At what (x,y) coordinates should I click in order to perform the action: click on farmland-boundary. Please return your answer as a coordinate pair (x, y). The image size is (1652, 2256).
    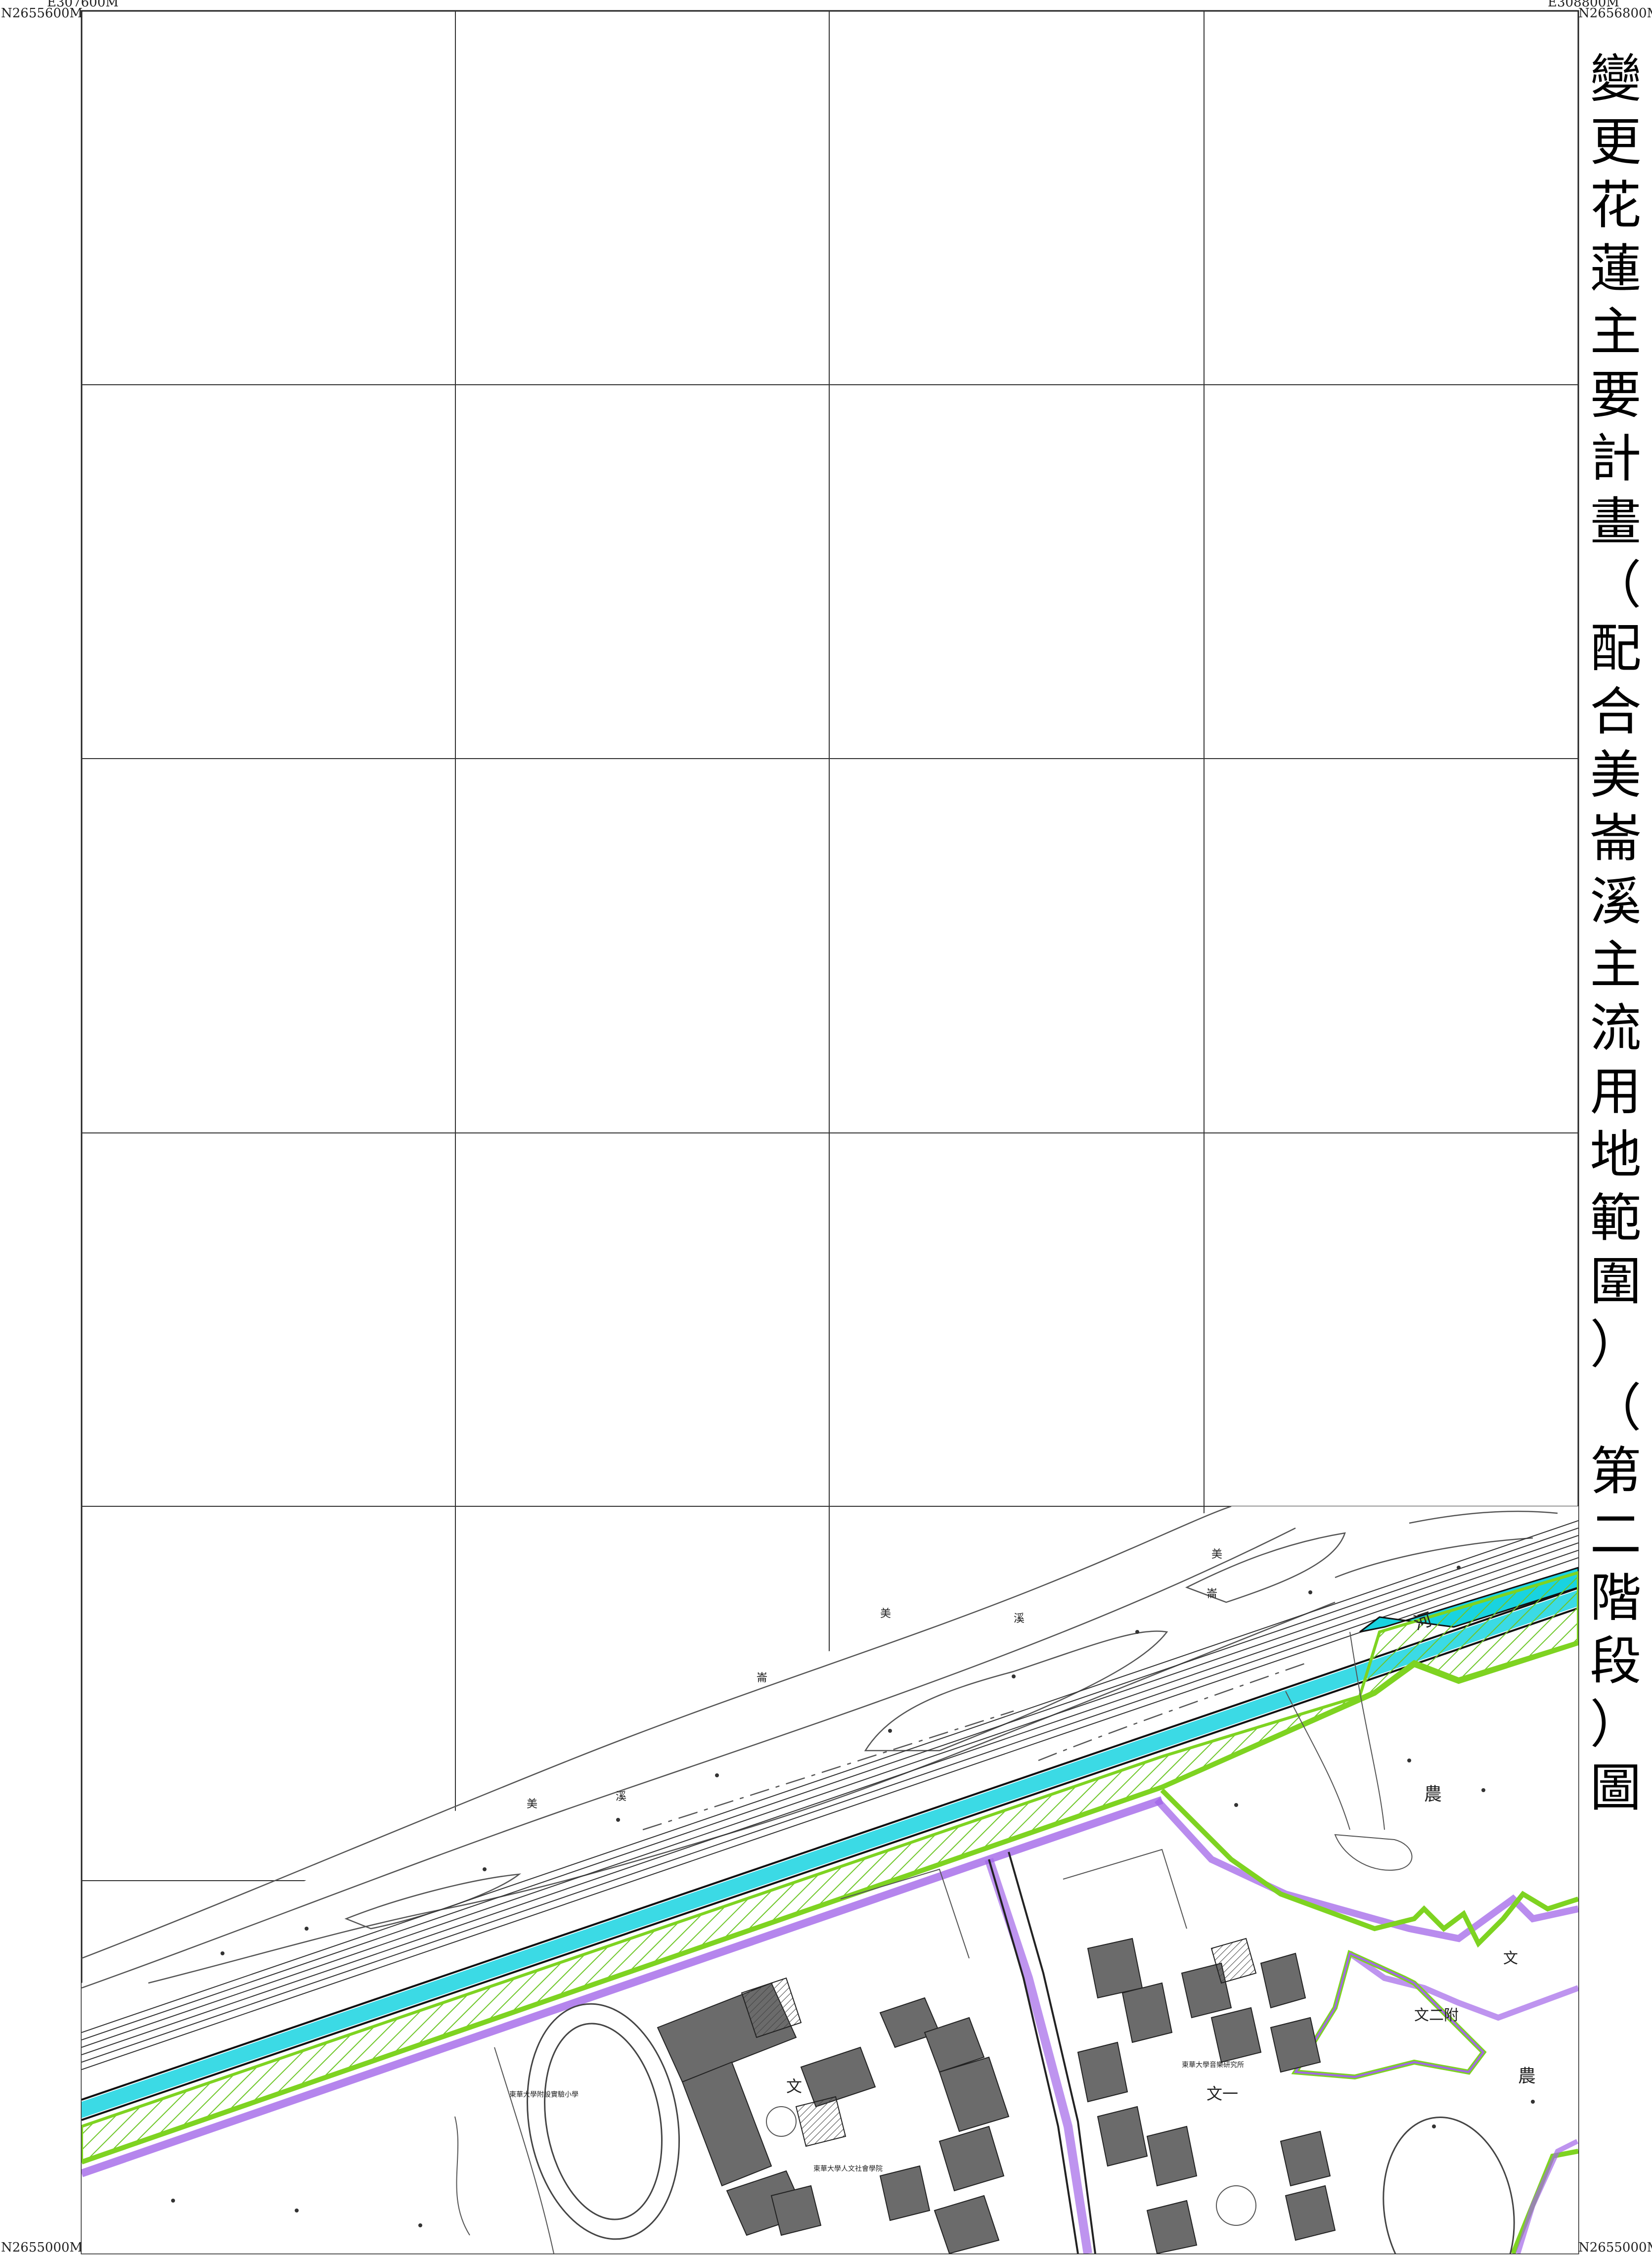
    Looking at the image, I should click on (1369, 1868).